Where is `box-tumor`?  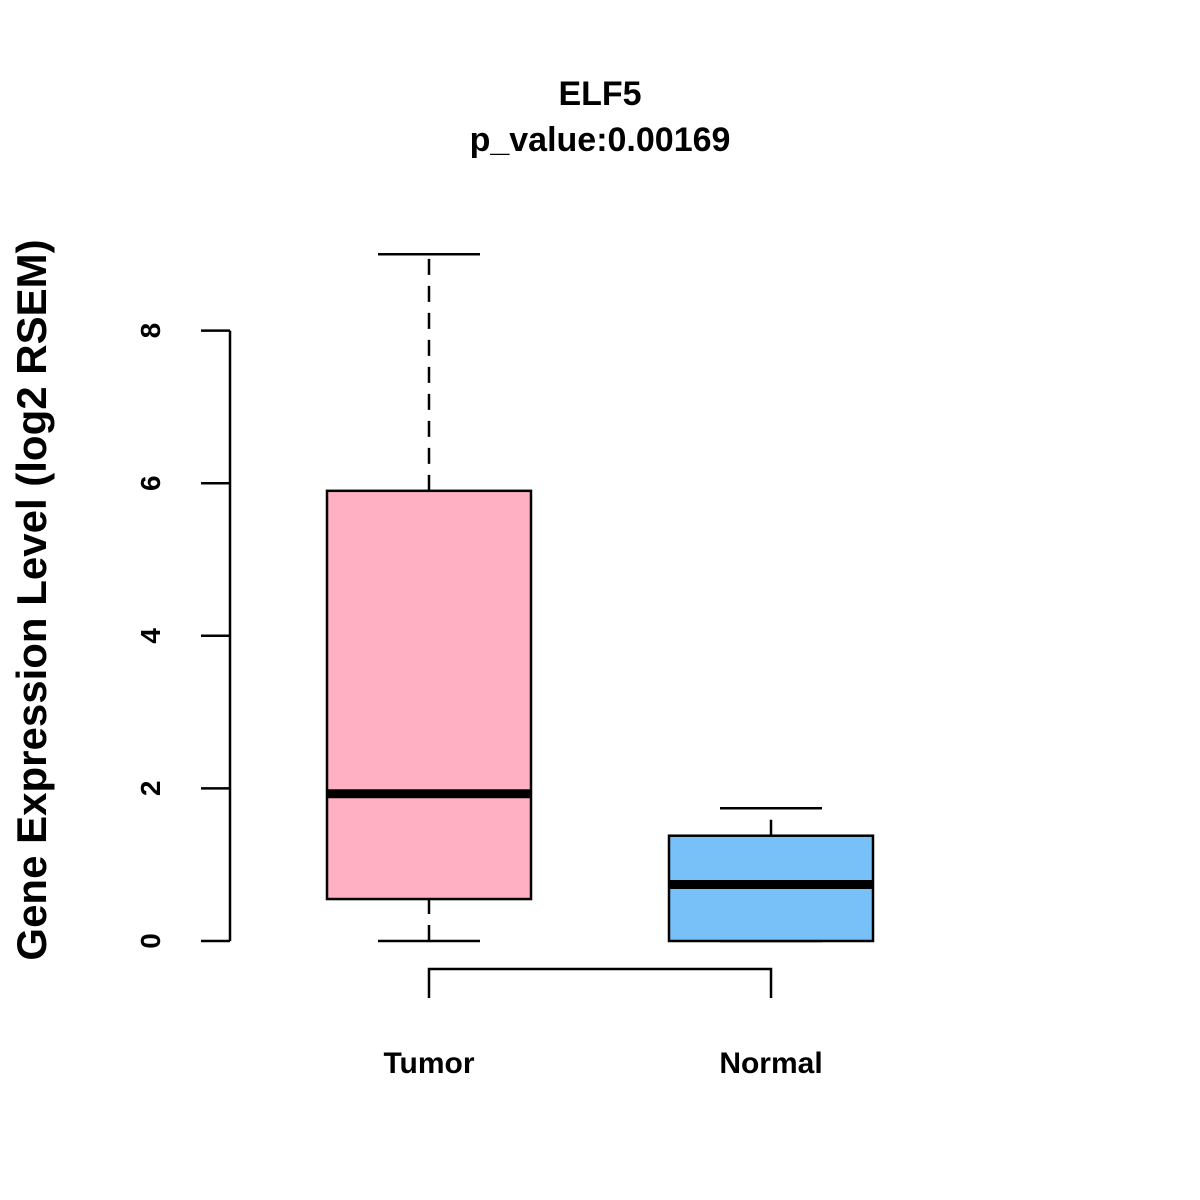
box-tumor is located at coordinates (429, 598).